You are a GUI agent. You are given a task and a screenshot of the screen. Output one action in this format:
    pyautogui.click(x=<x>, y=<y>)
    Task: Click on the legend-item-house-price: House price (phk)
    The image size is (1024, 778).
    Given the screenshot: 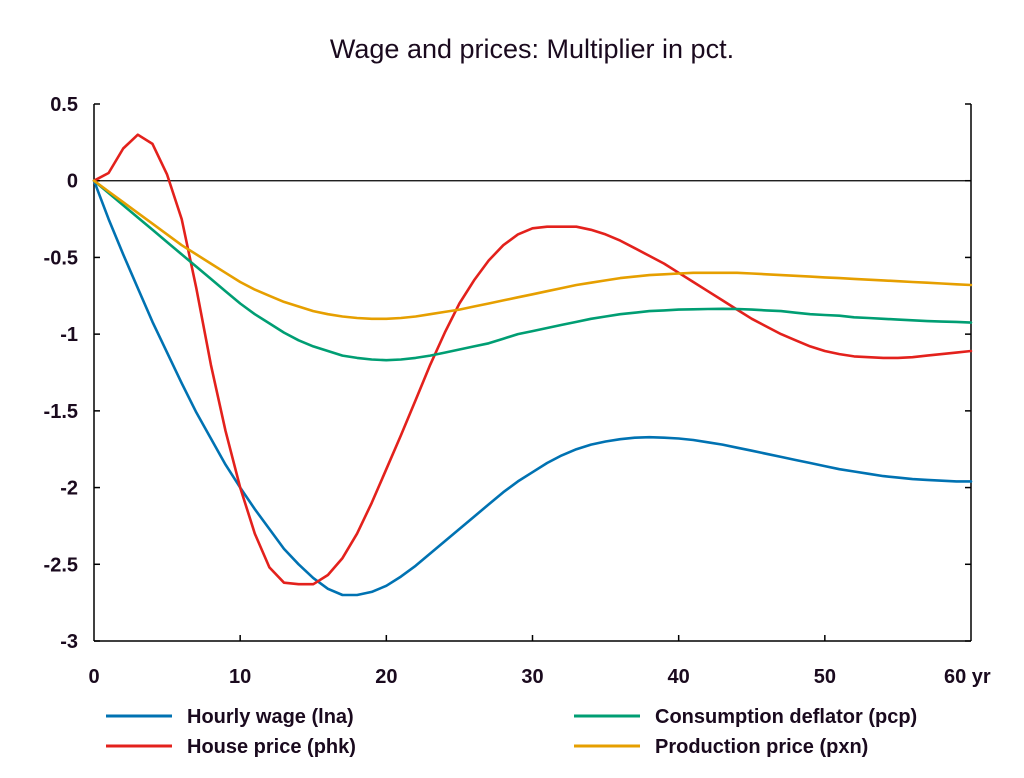 What is the action you would take?
    pyautogui.click(x=231, y=747)
    